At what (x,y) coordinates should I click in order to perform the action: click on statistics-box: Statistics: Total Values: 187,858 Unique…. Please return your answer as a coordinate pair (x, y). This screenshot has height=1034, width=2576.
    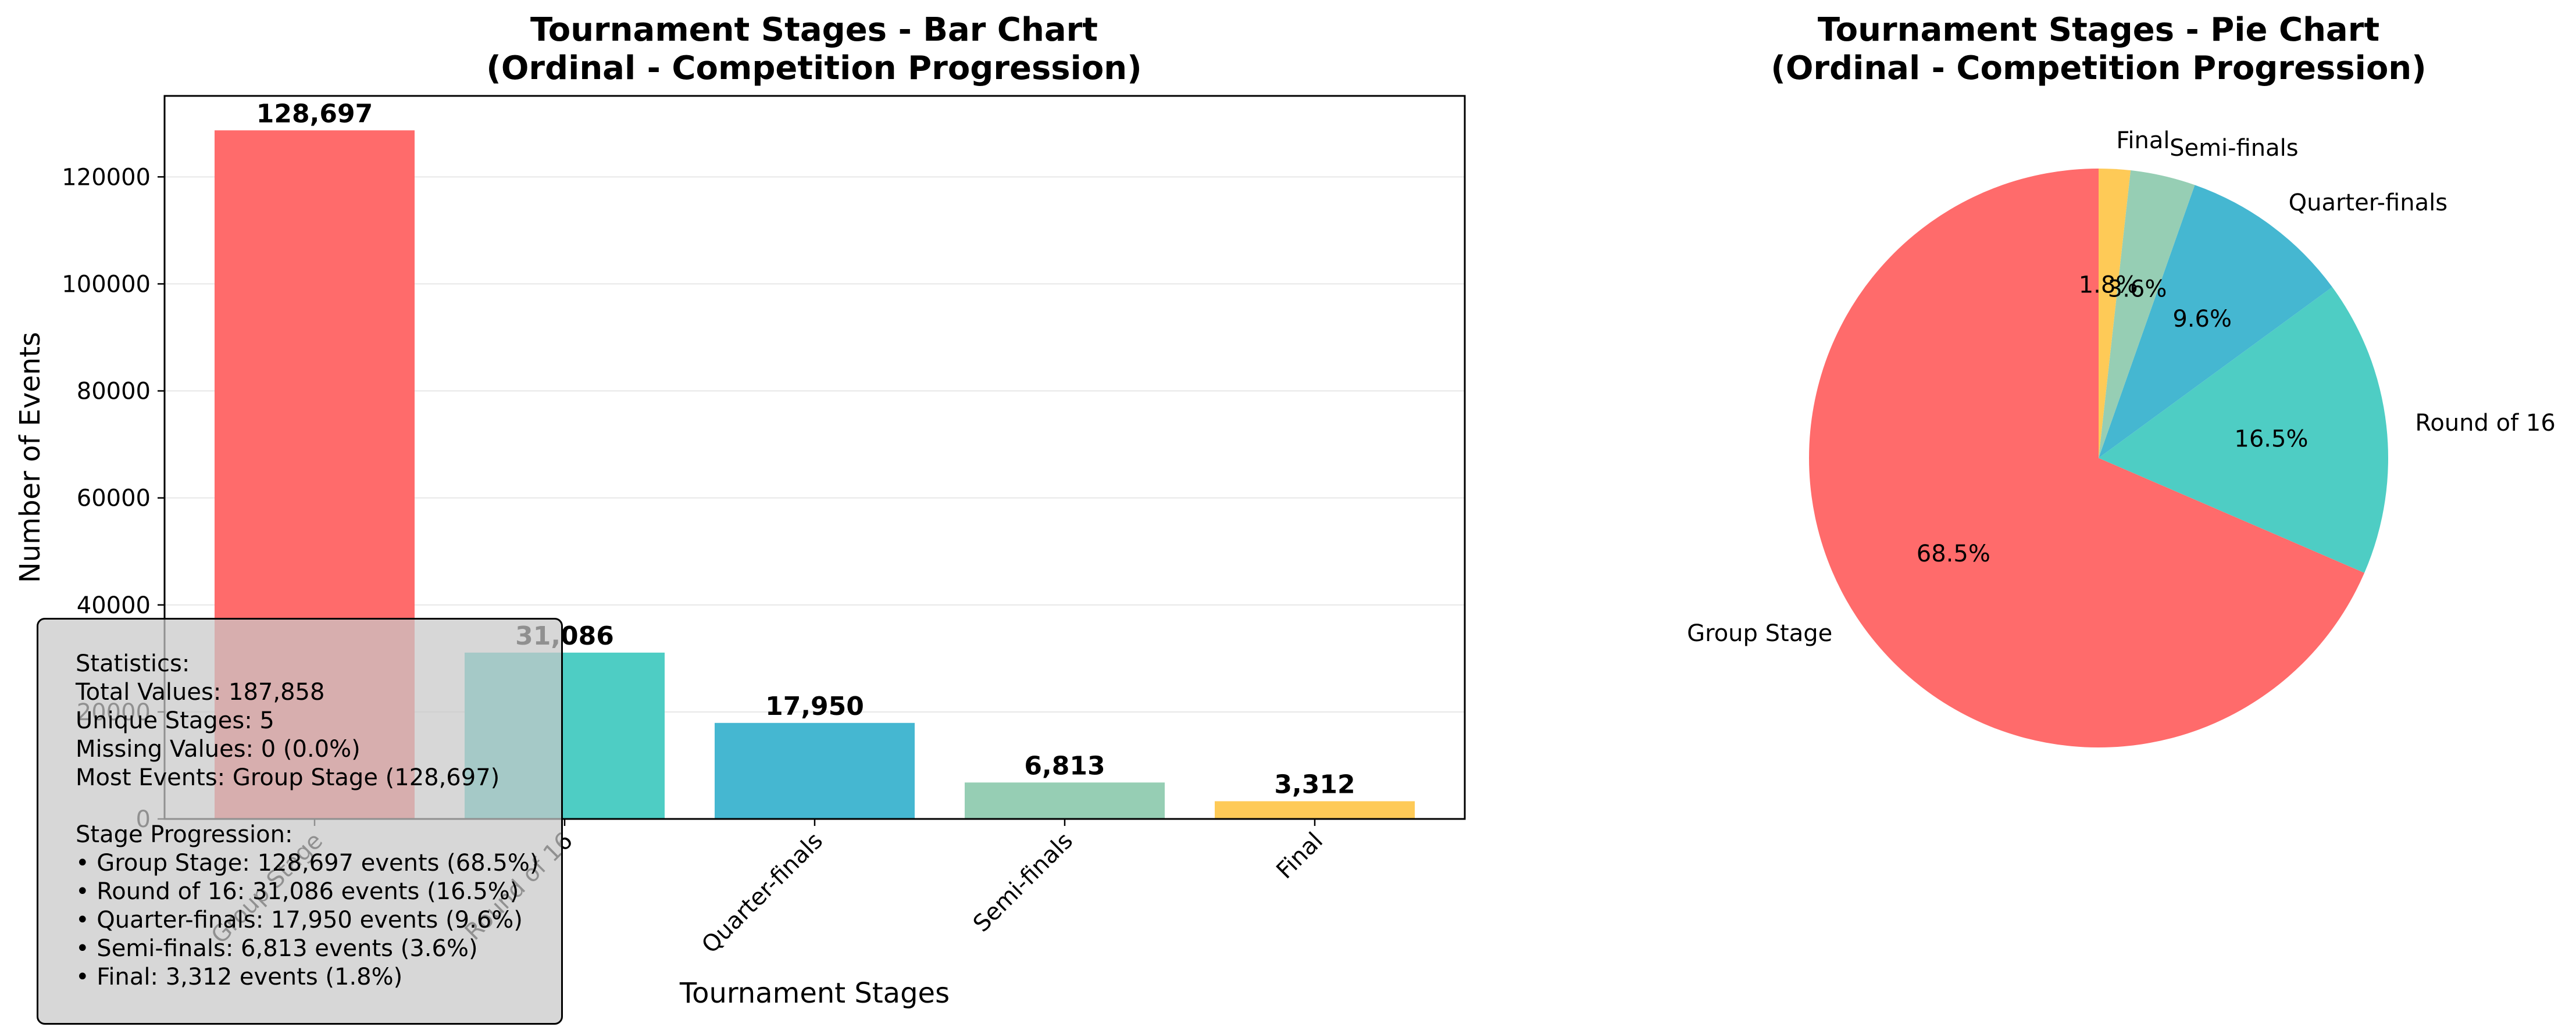
    Looking at the image, I should click on (300, 821).